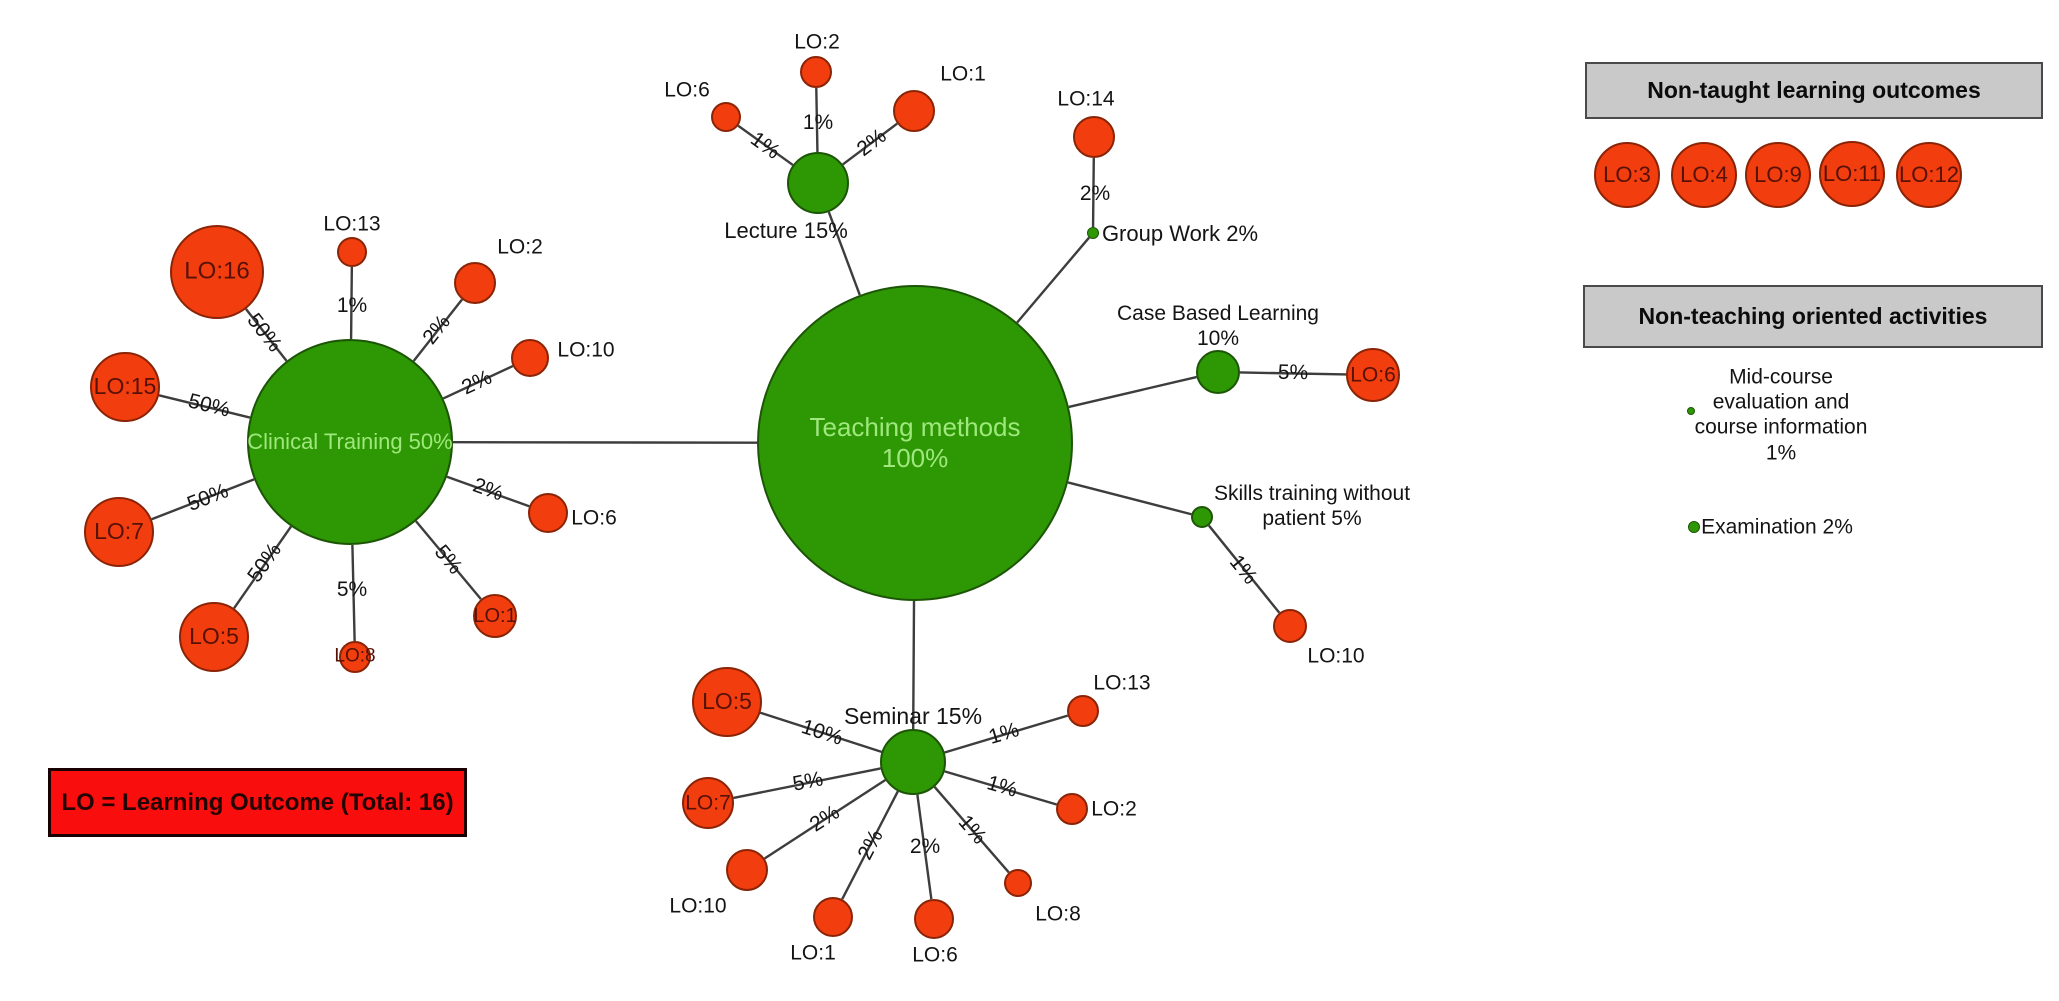 This screenshot has height=1001, width=2059. What do you see at coordinates (478, 382) in the screenshot?
I see `edge-ct-ct_lo10` at bounding box center [478, 382].